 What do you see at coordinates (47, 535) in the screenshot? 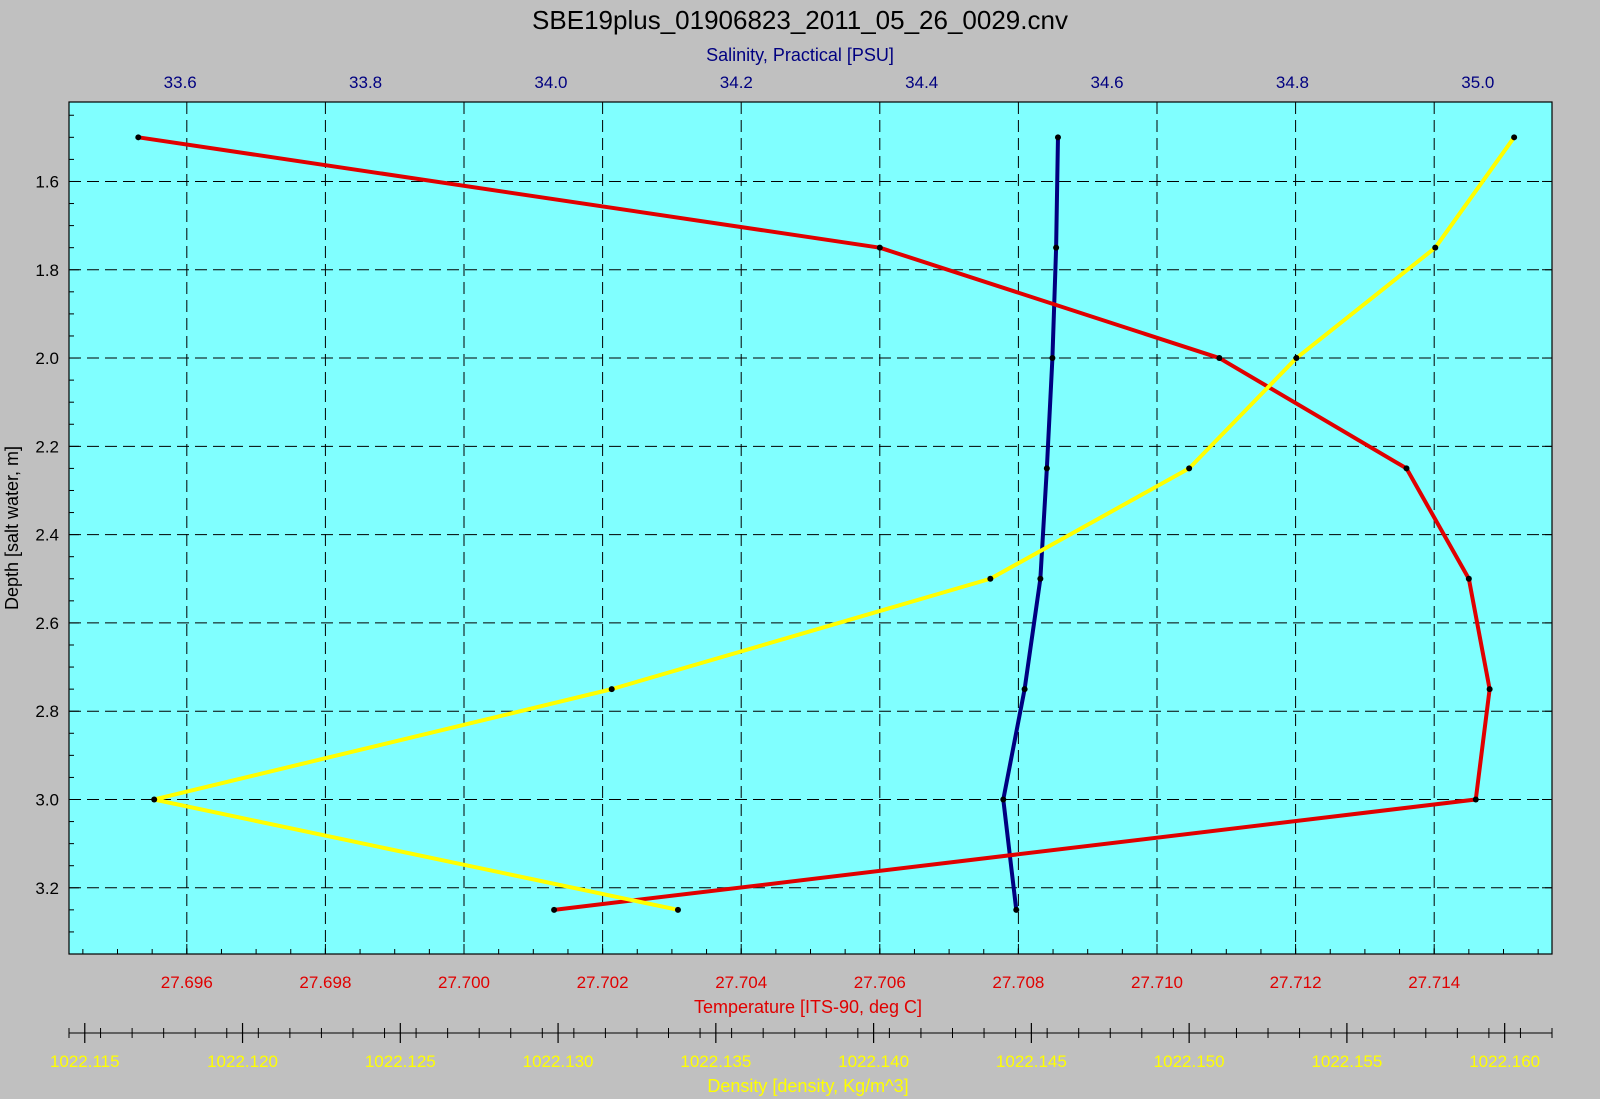
I see `depth-tick-label: 2.4` at bounding box center [47, 535].